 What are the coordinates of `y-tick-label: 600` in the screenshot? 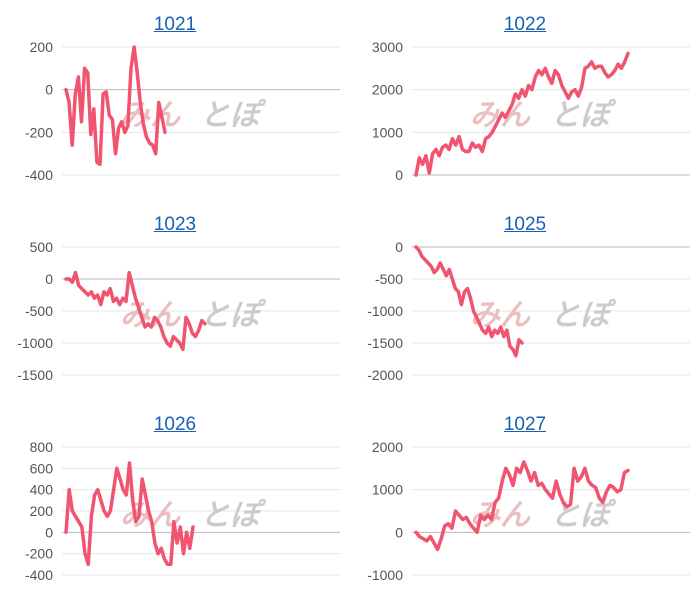 It's located at (42, 468).